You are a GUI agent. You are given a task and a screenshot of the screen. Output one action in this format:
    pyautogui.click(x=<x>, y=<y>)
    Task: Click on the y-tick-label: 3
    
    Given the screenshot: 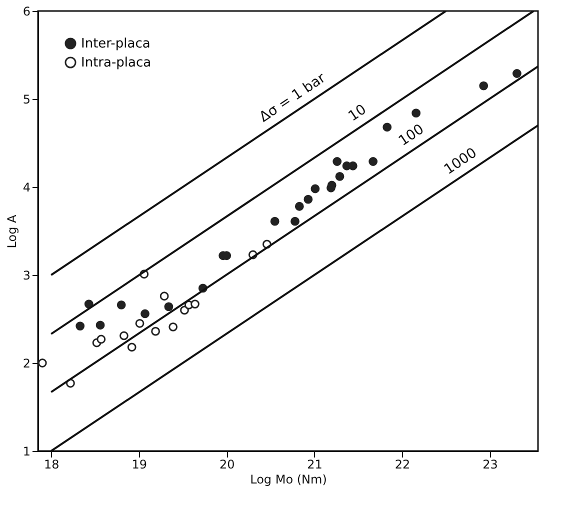 What is the action you would take?
    pyautogui.click(x=26, y=275)
    